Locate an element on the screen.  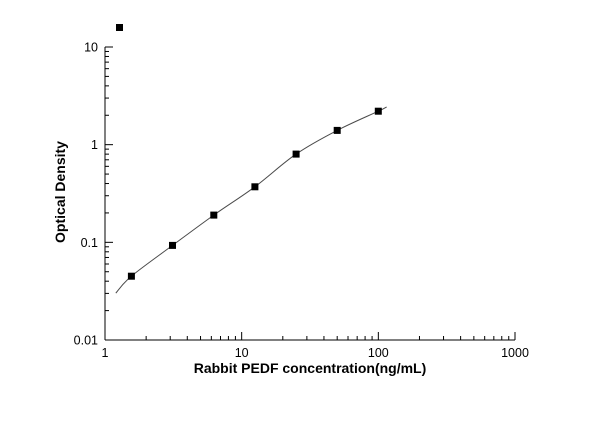
x-axis-title: Rabbit PEDF concentration(ng/mL) is located at coordinates (310, 368).